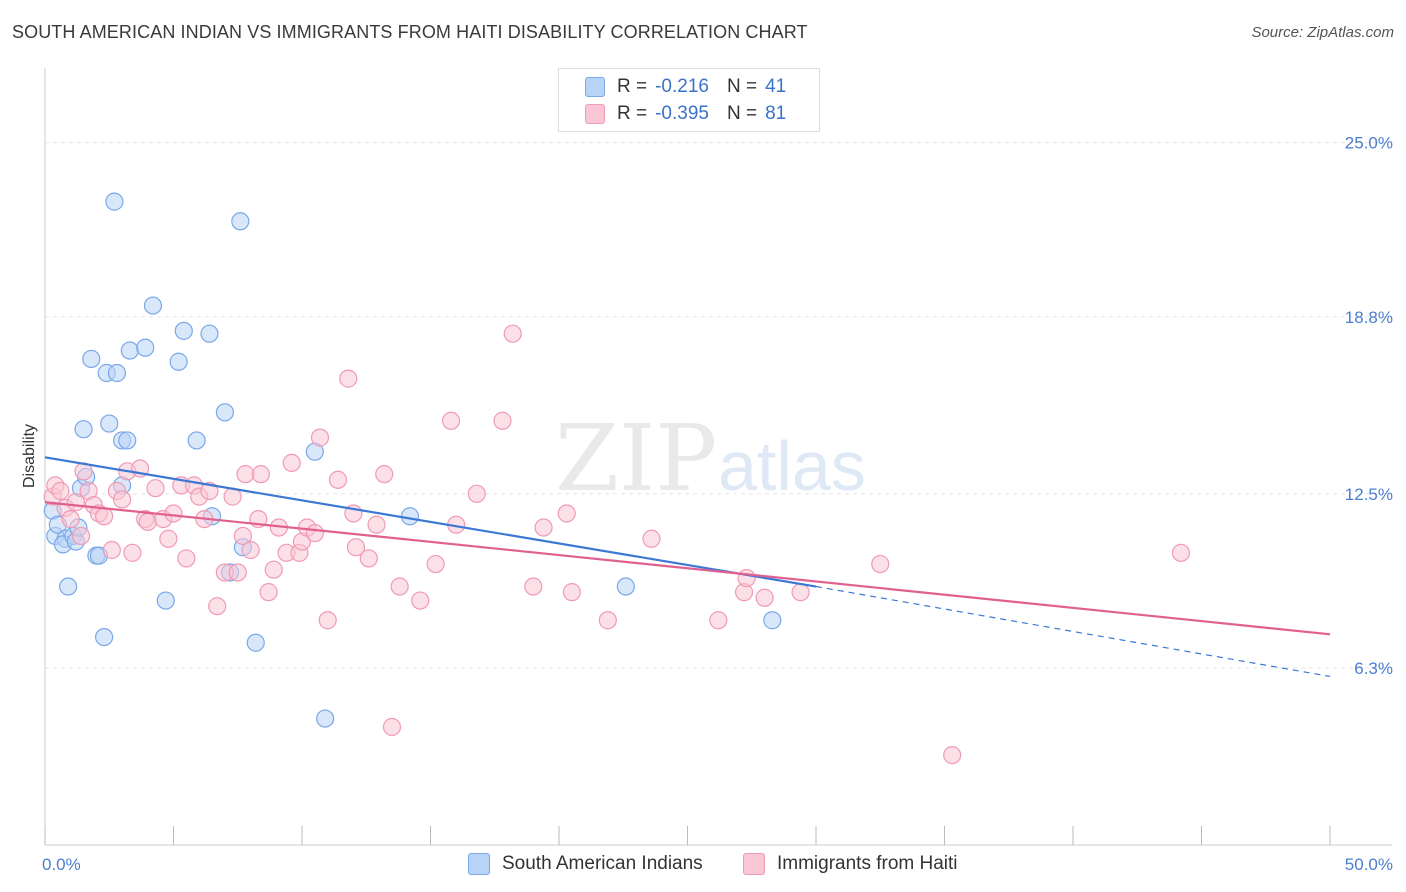 The width and height of the screenshot is (1406, 892). What do you see at coordinates (1073, 631) in the screenshot?
I see `trend-line-extension` at bounding box center [1073, 631].